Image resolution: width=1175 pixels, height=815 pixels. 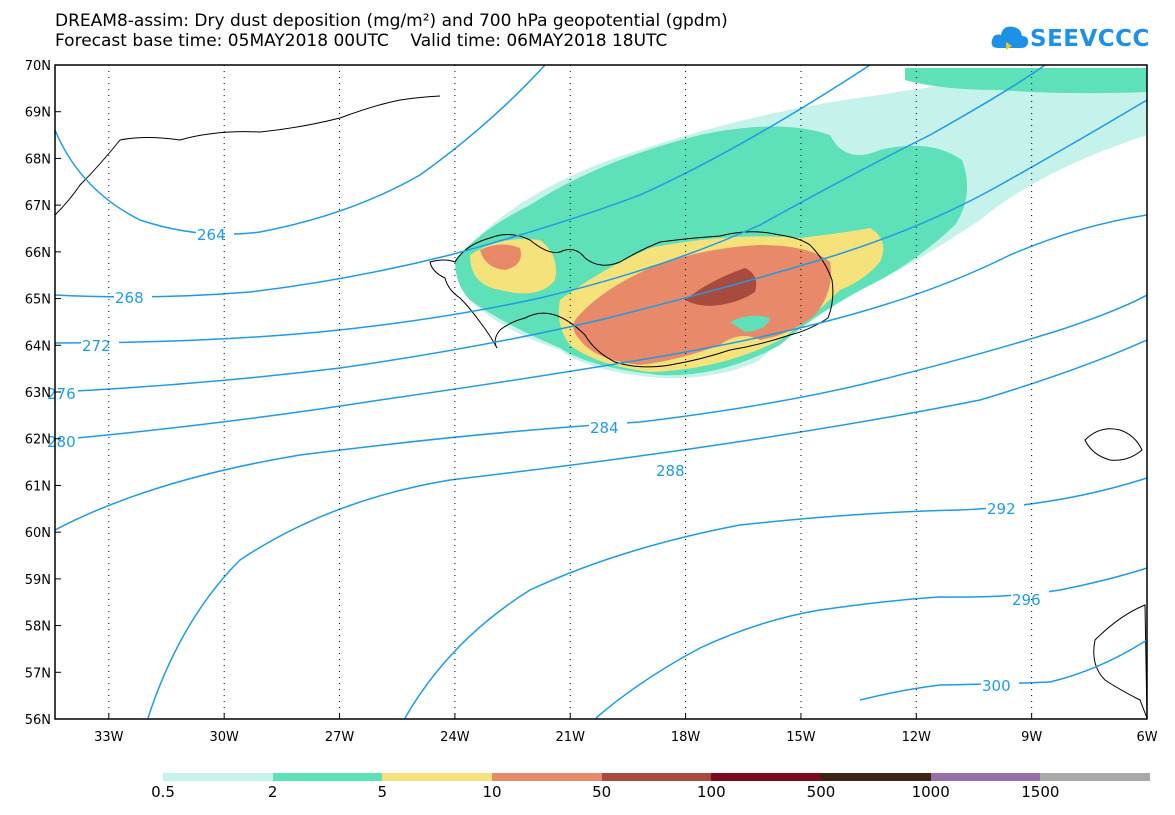 I want to click on contour-label-296: 296, so click(x=1026, y=600).